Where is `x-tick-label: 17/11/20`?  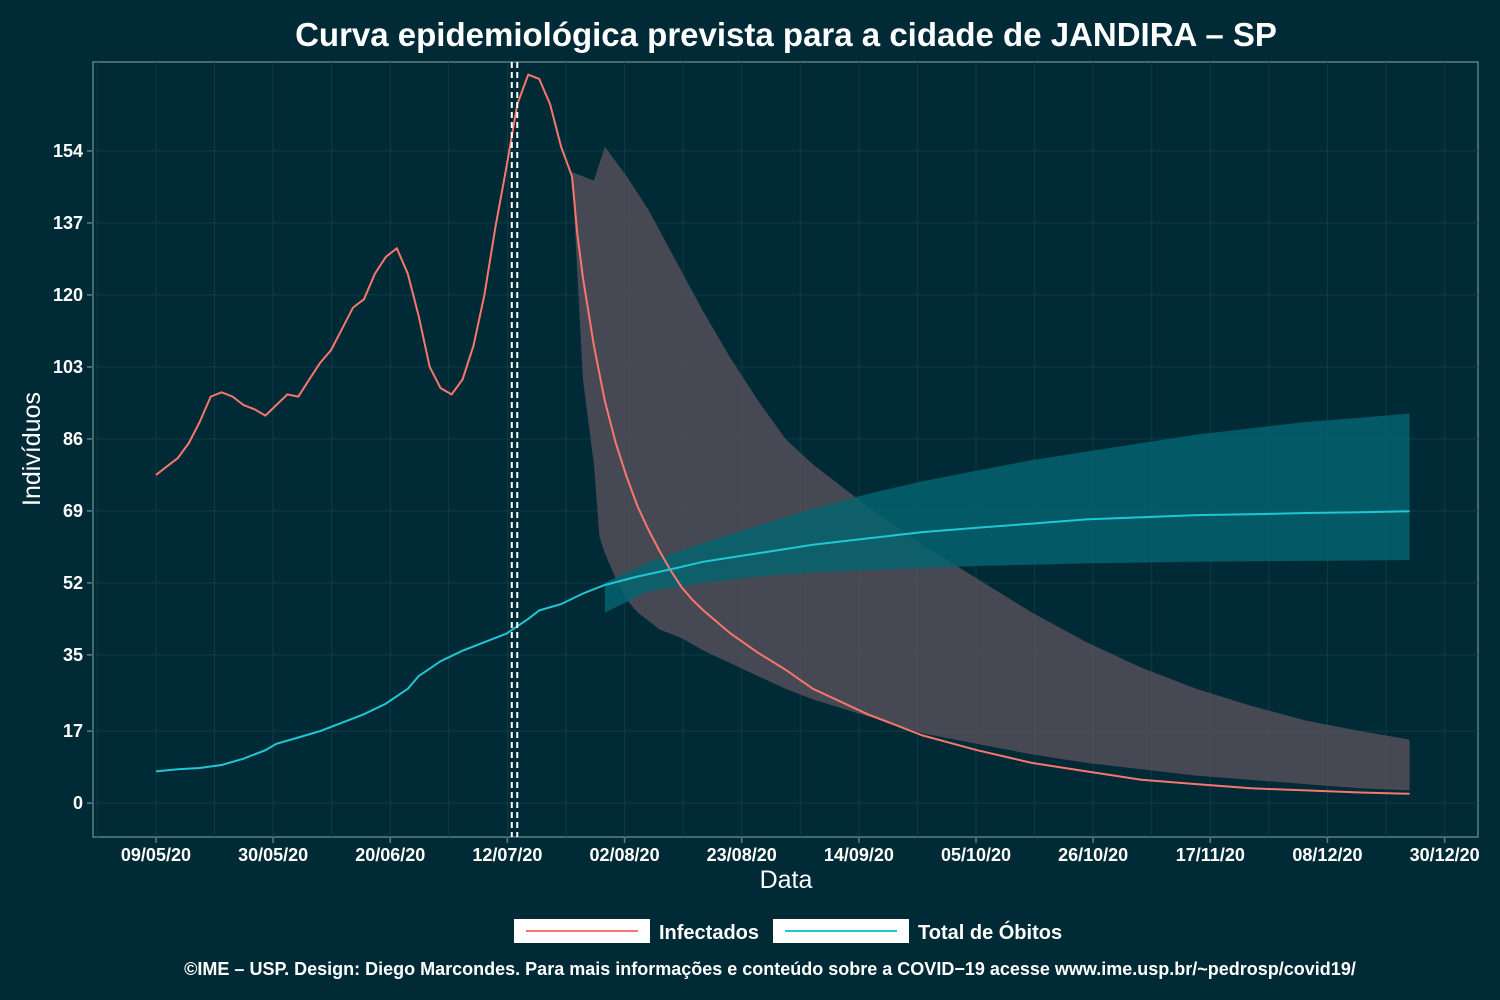 x-tick-label: 17/11/20 is located at coordinates (1210, 855).